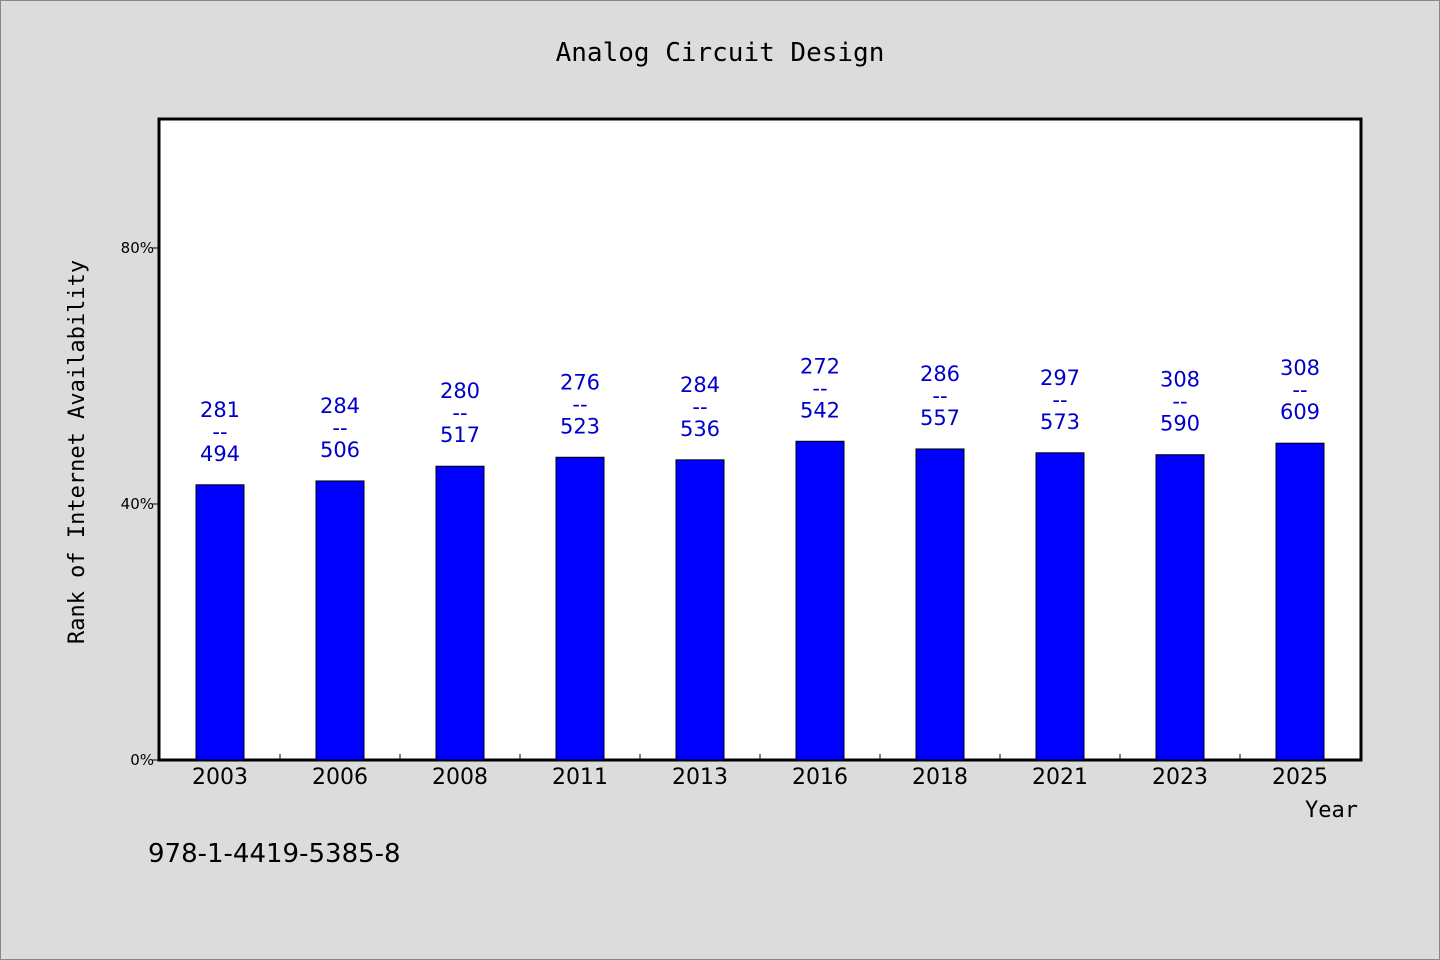 This screenshot has height=960, width=1440. Describe the element at coordinates (77, 452) in the screenshot. I see `y-axis-label: Rank of Internet Availability` at that location.